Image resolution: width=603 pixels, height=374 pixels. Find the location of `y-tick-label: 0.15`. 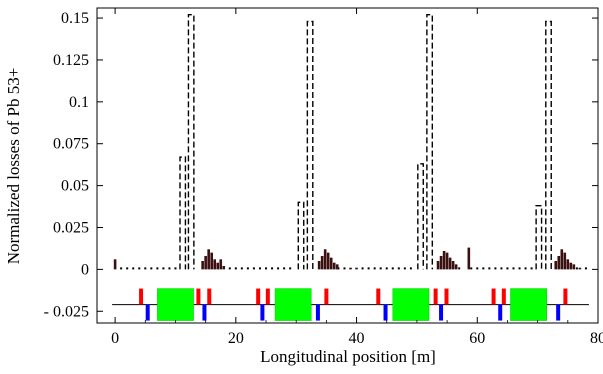

y-tick-label: 0.15 is located at coordinates (75, 18).